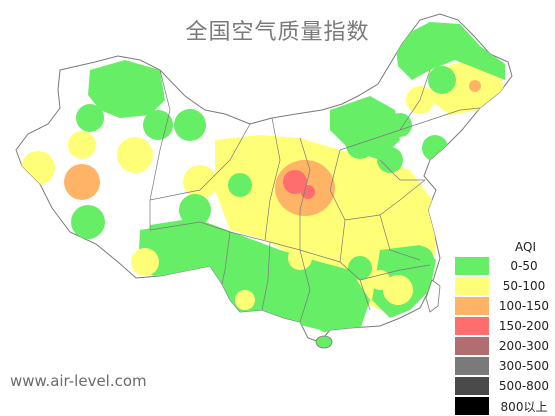 Image resolution: width=555 pixels, height=416 pixels. What do you see at coordinates (262, 150) in the screenshot?
I see `station-c1` at bounding box center [262, 150].